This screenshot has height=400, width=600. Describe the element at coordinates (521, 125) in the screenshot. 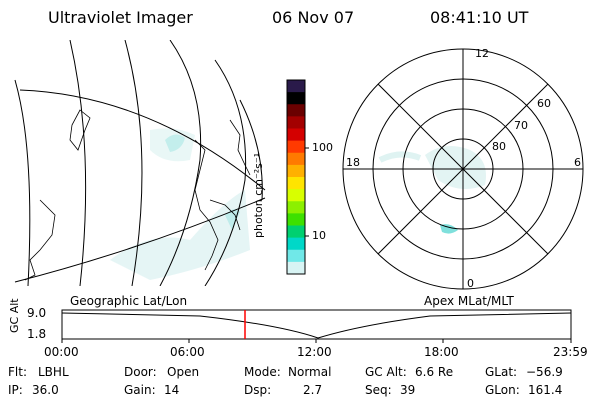

I see `mlat-label-70: 70` at that location.